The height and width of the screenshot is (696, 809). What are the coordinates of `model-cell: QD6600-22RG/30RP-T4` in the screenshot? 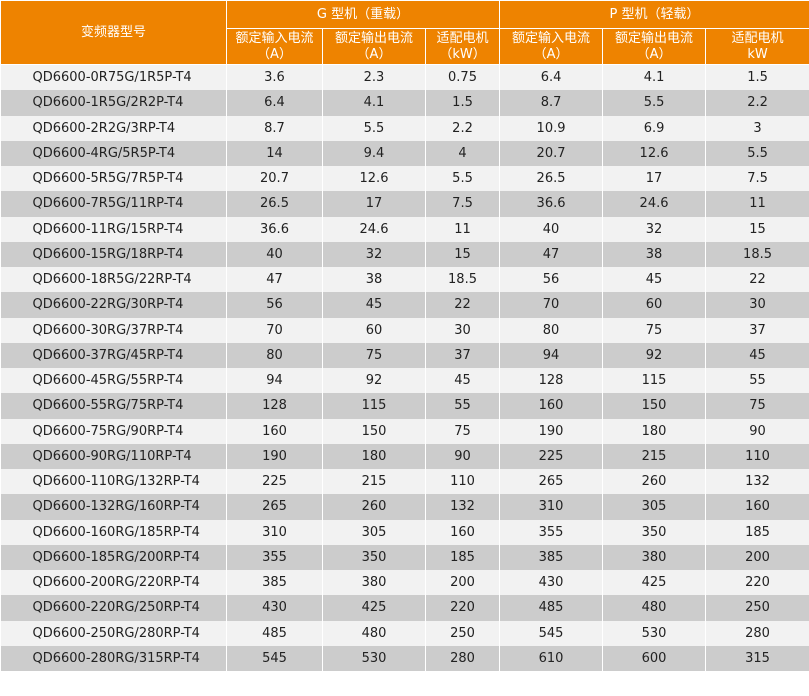 It's located at (113, 305).